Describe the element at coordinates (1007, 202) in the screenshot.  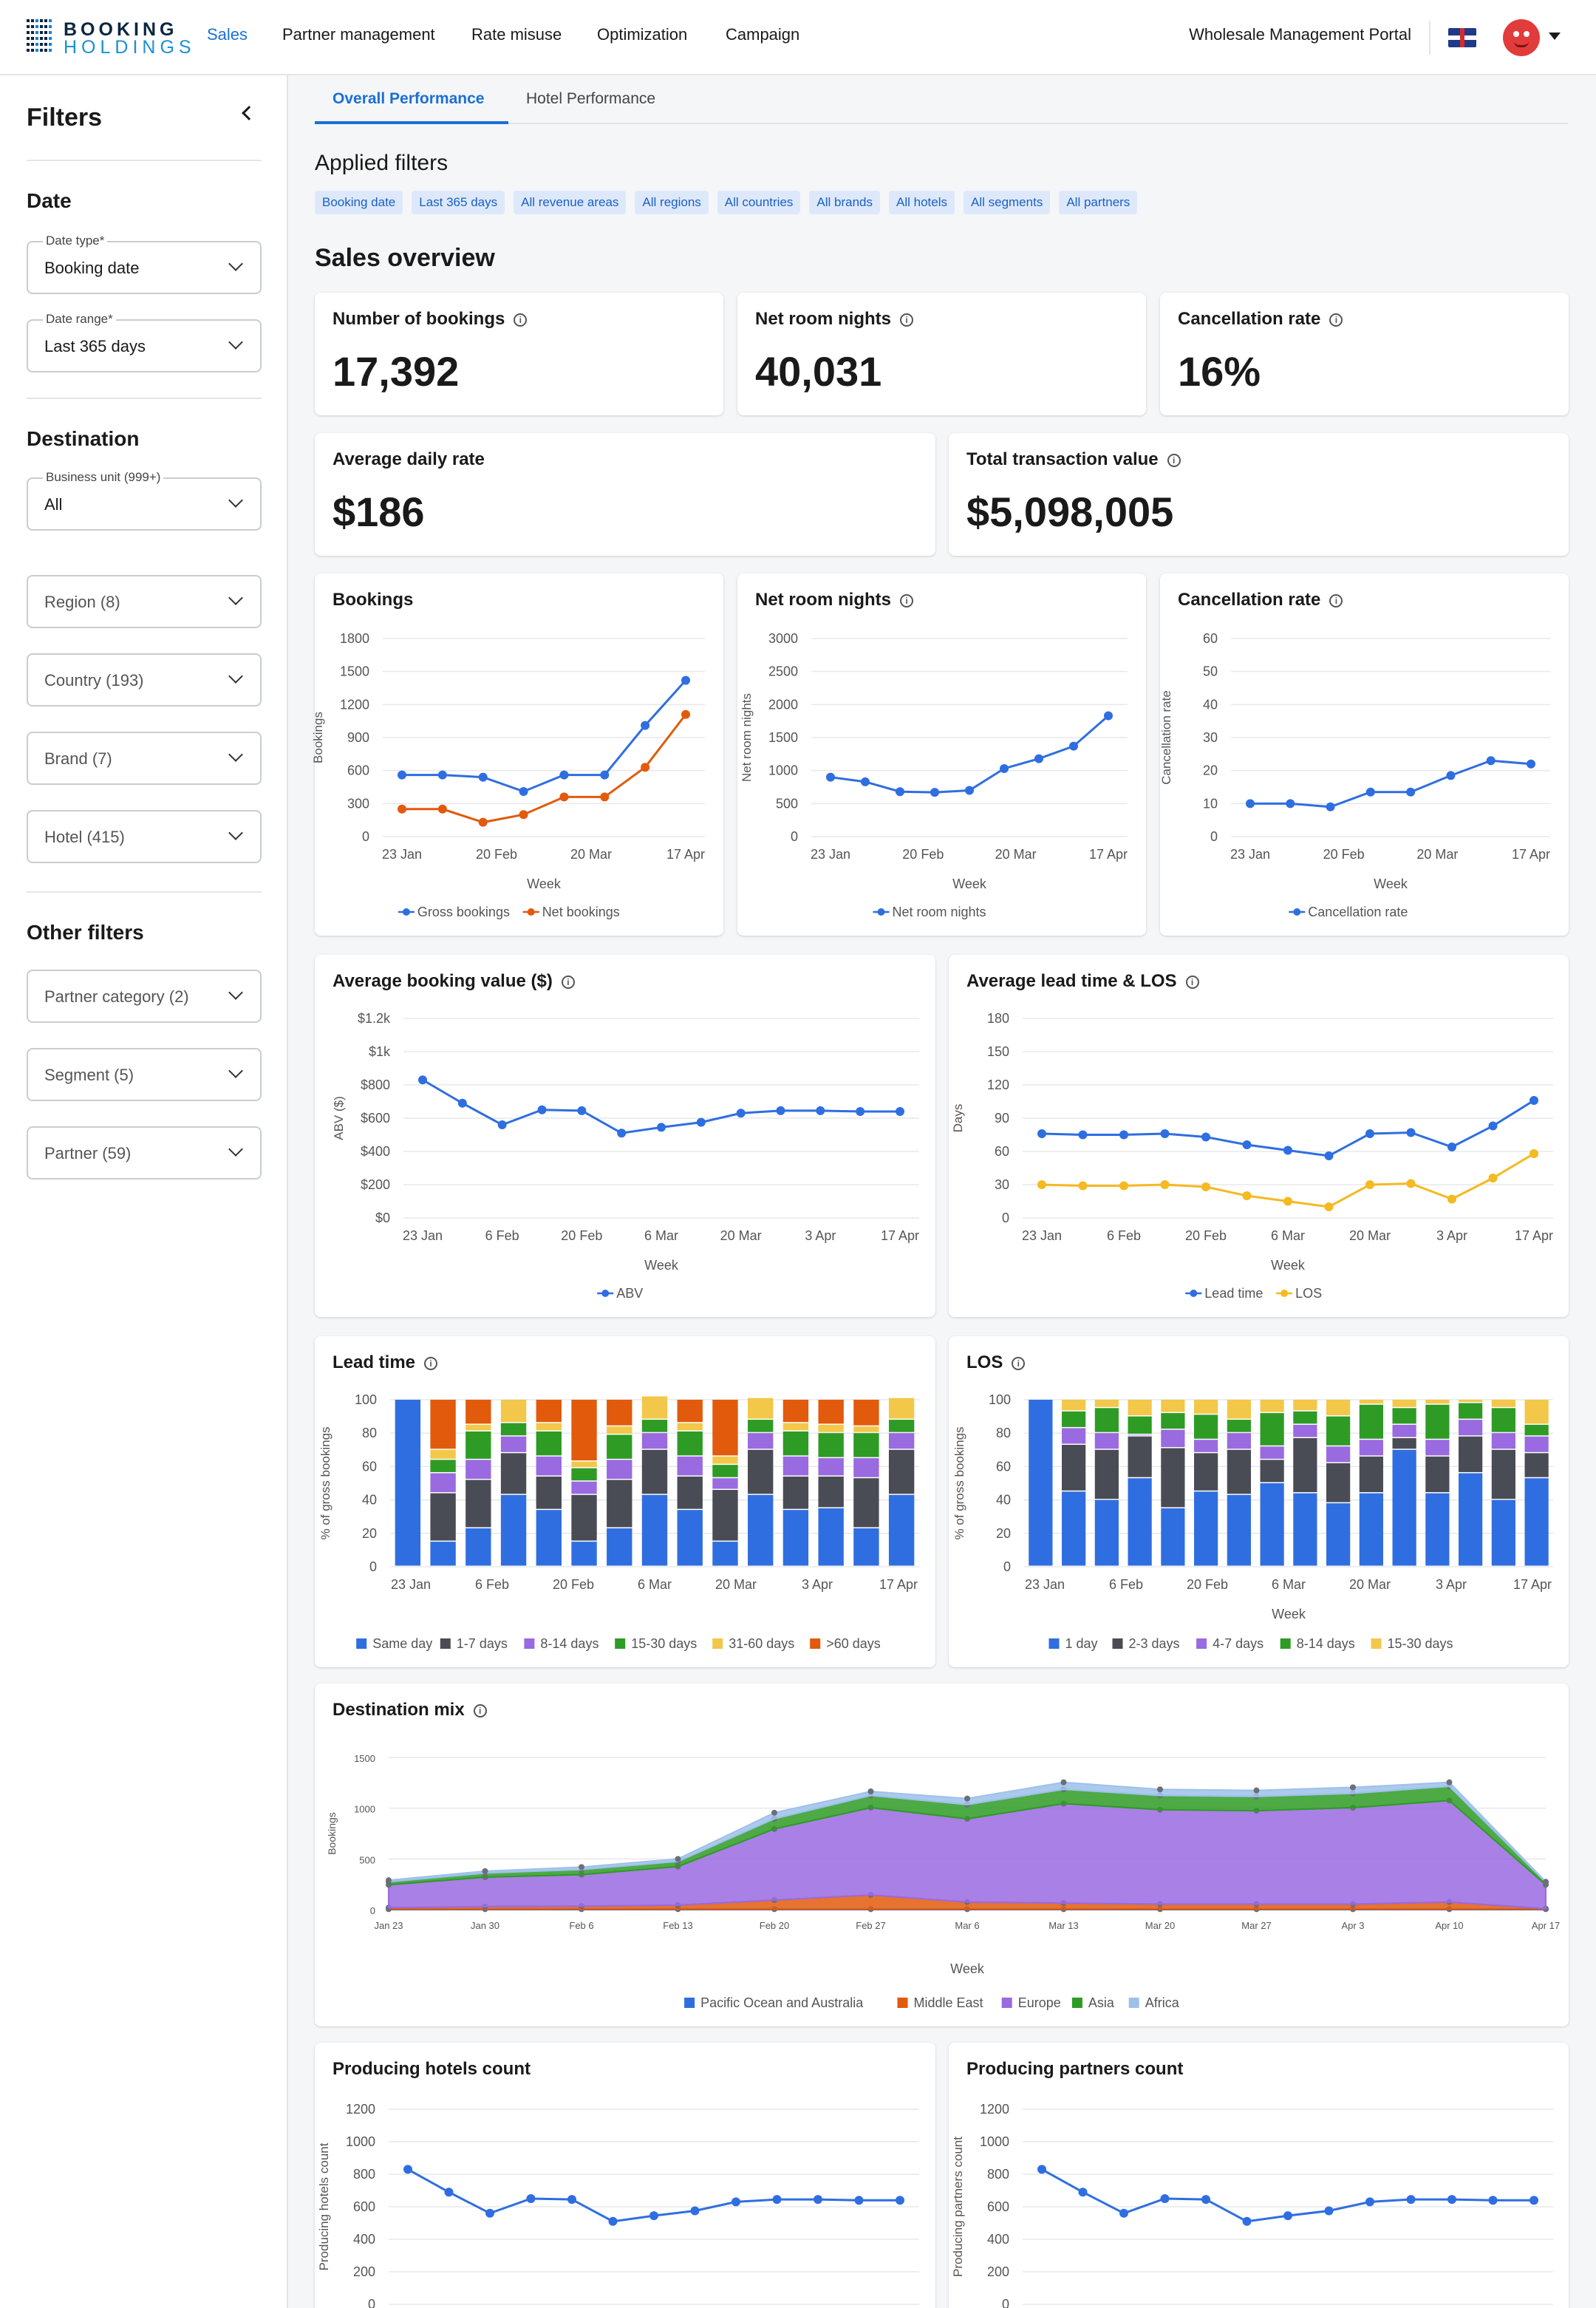
I see `filter-chip: All segments` at that location.